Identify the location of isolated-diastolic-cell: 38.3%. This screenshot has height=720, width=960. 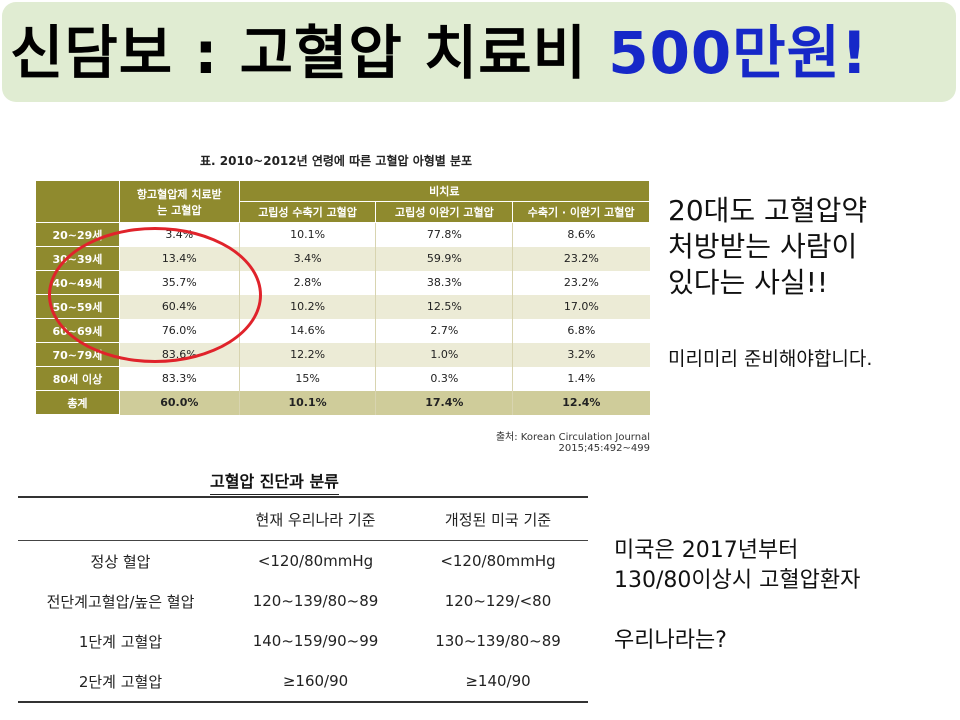
(444, 282).